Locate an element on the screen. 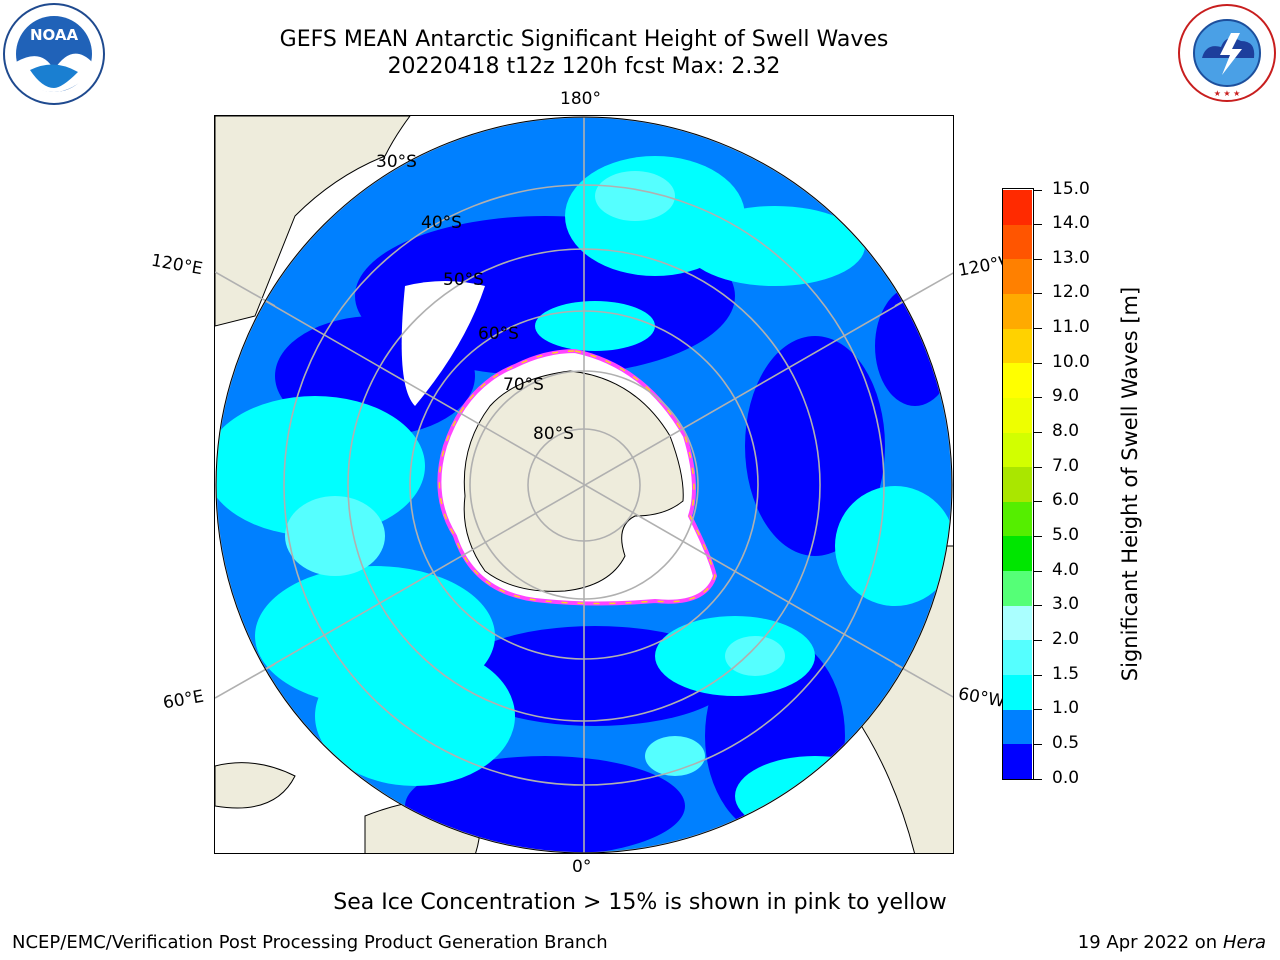  footer-host: Hera is located at coordinates (1244, 942).